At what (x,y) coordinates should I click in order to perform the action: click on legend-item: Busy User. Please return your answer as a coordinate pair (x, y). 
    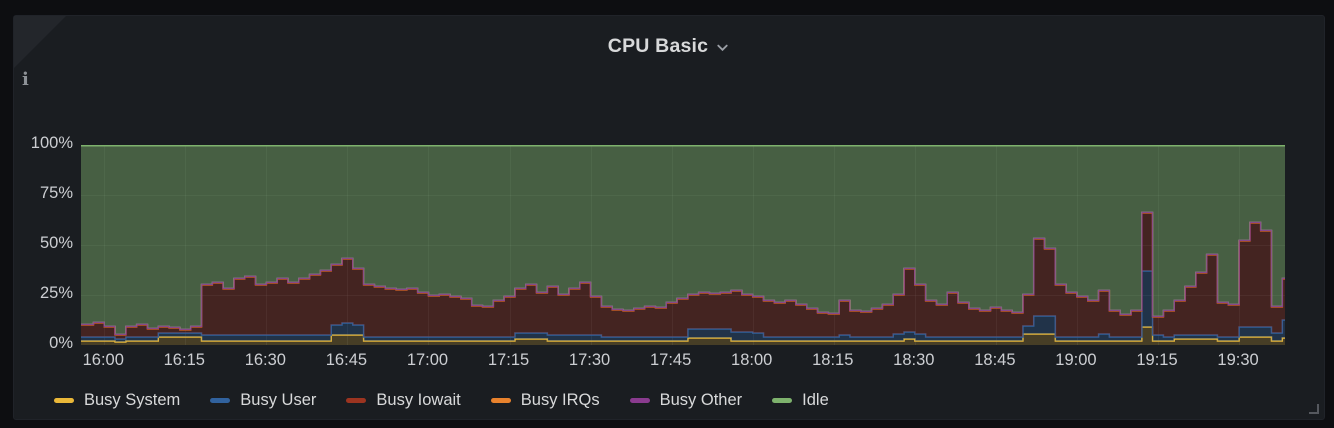
    Looking at the image, I should click on (263, 400).